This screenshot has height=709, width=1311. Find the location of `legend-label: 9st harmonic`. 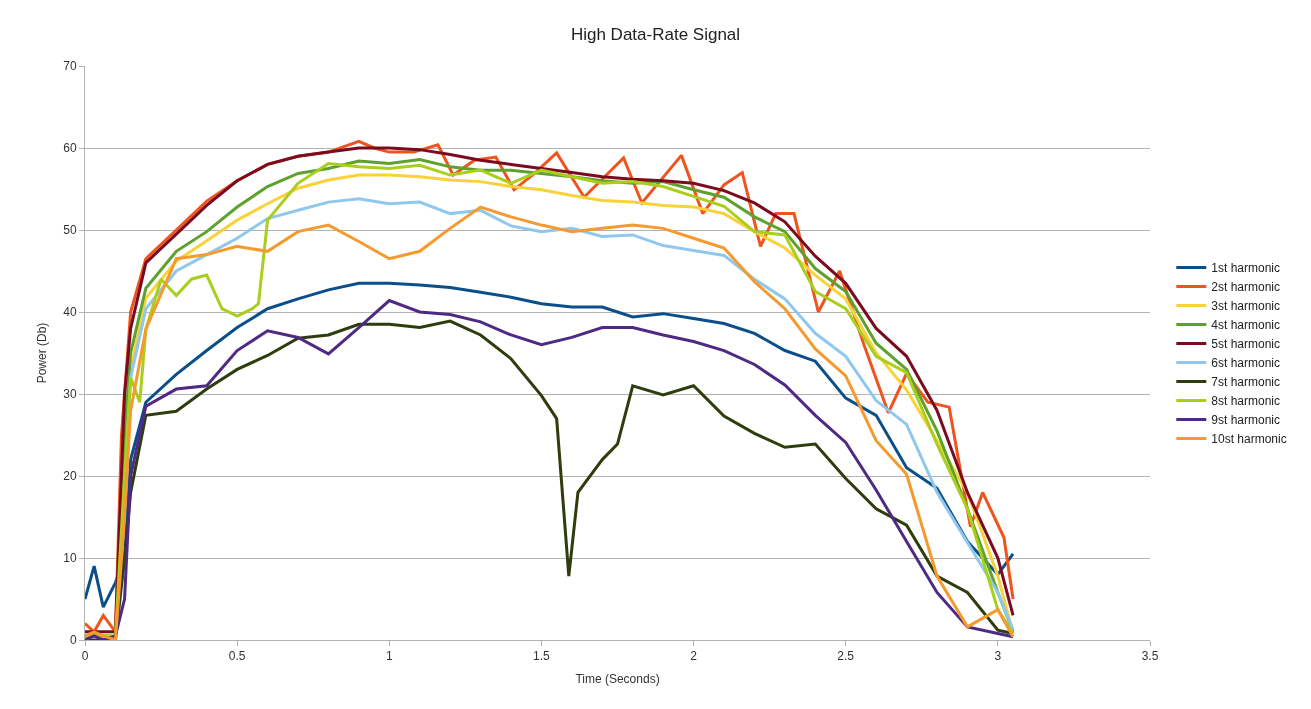

legend-label: 9st harmonic is located at coordinates (1245, 420).